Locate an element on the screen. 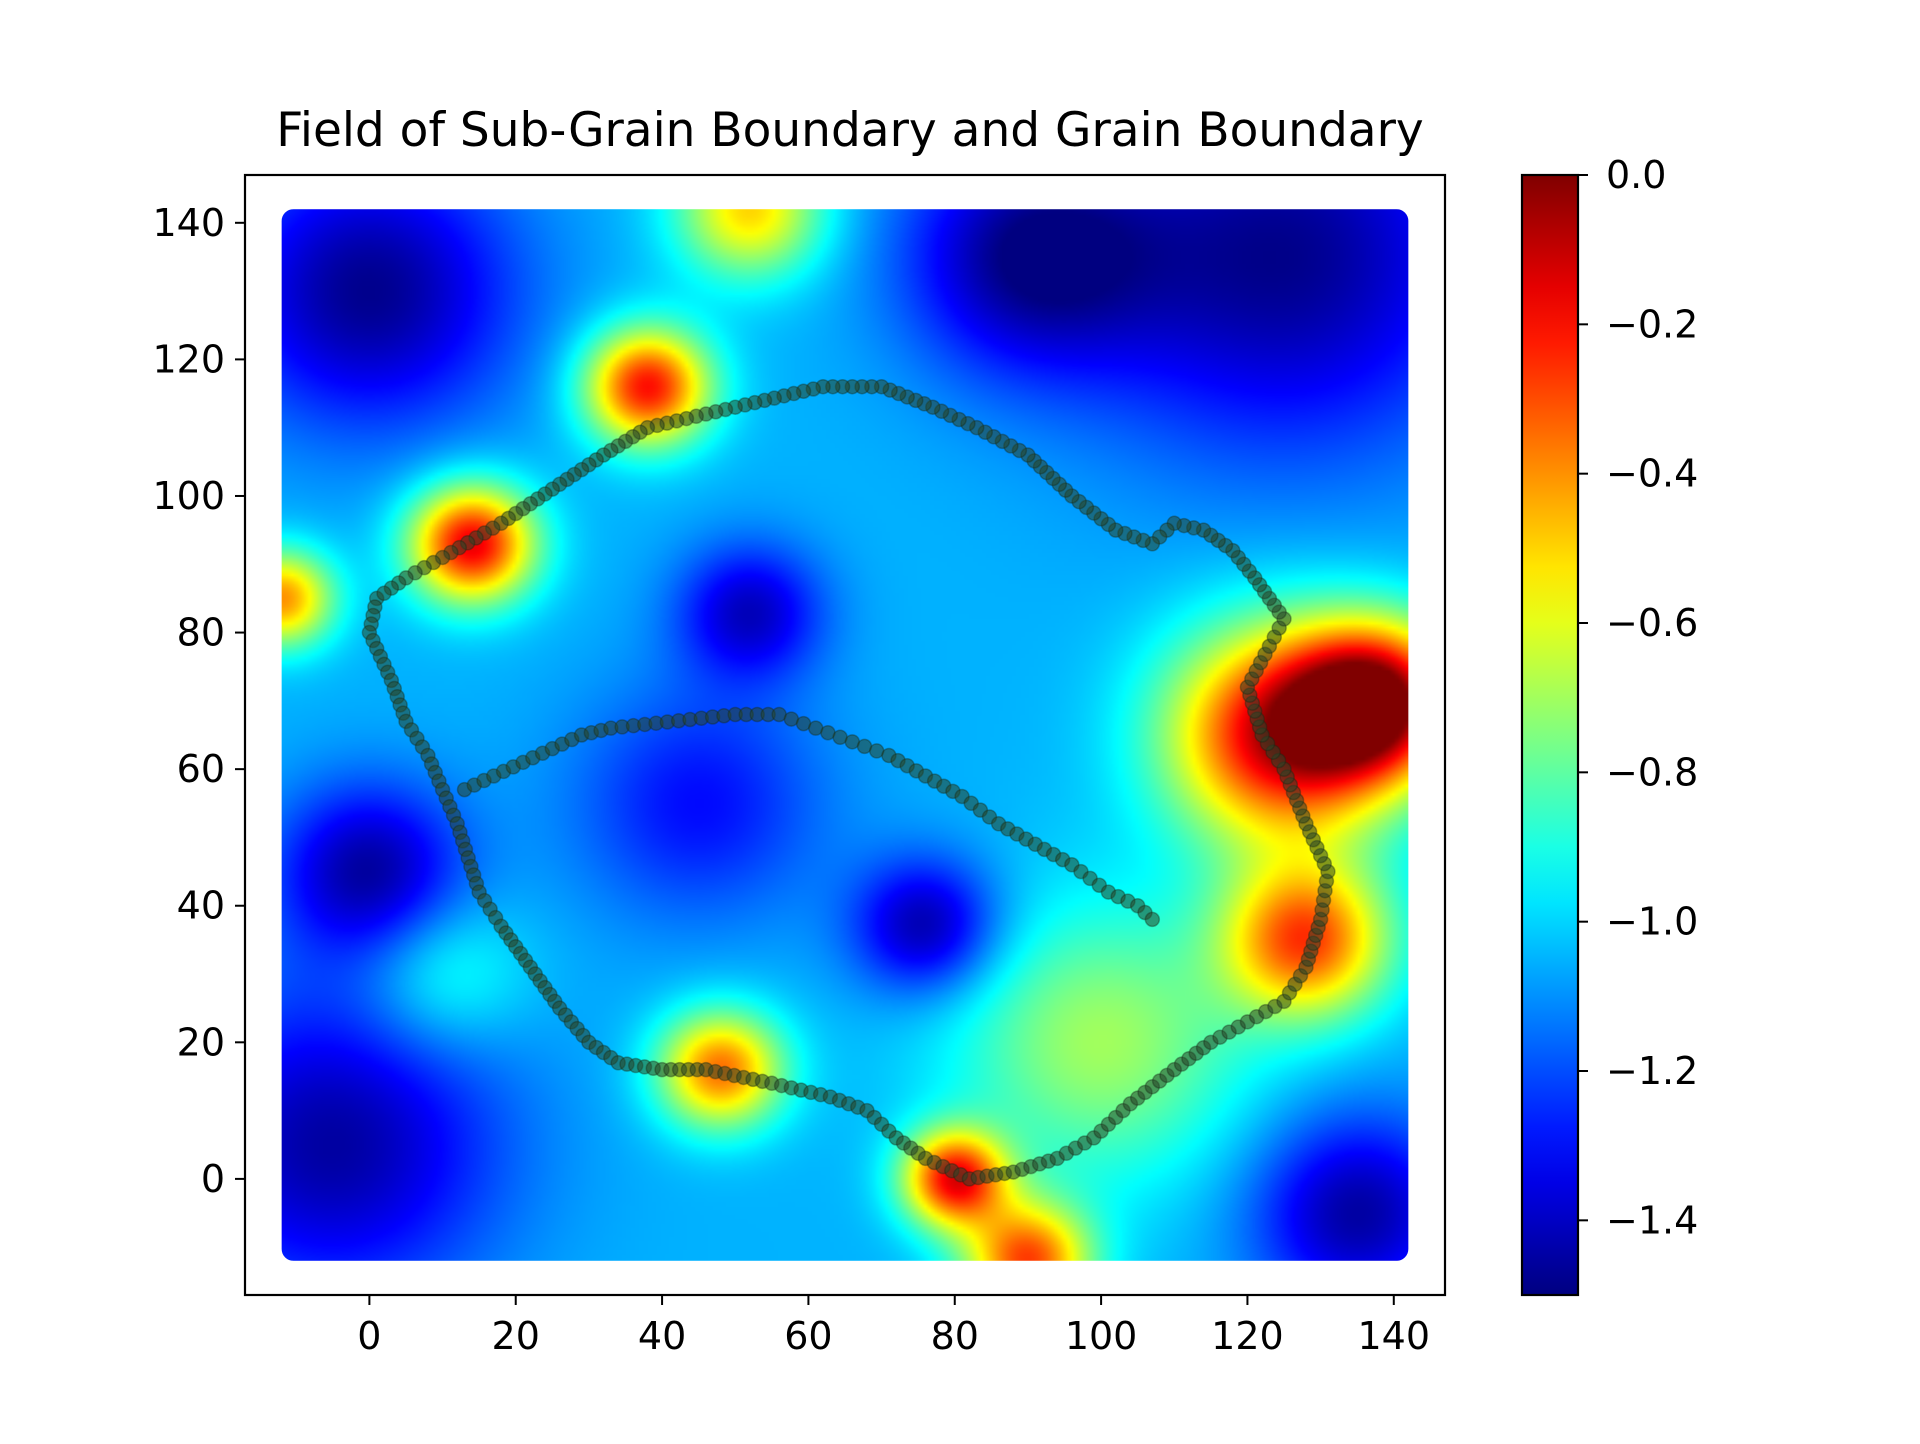  y-tick-label: 140 is located at coordinates (188, 223).